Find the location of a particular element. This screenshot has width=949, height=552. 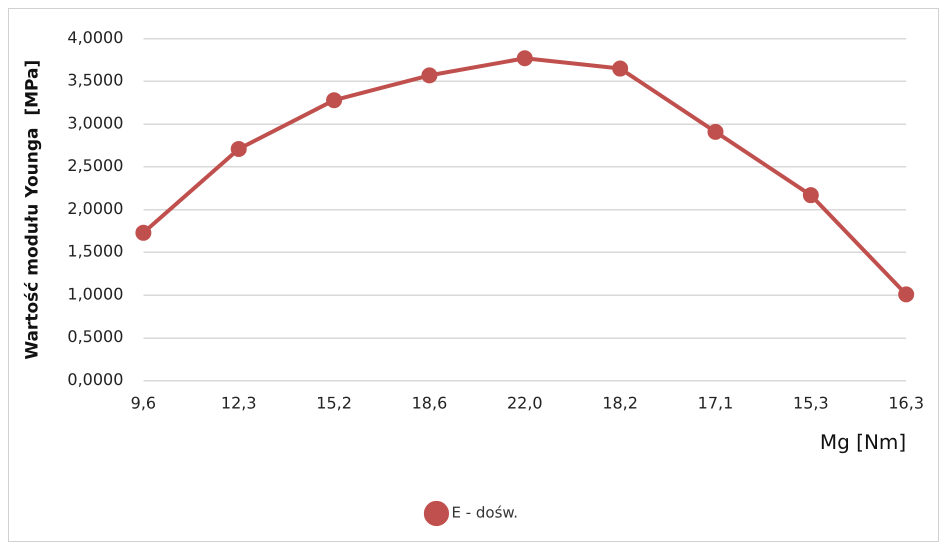

y-tick-label: 2,5000 is located at coordinates (95, 166).